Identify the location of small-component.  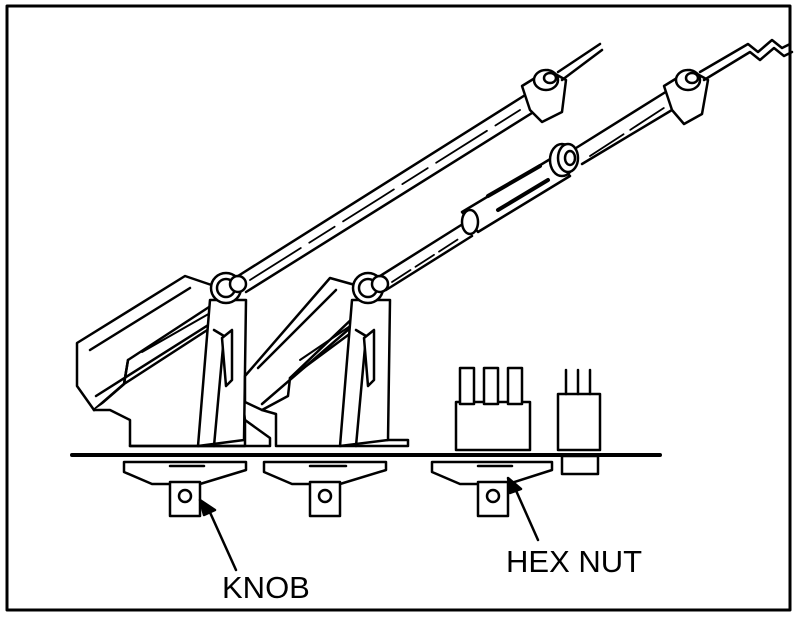
(579, 422).